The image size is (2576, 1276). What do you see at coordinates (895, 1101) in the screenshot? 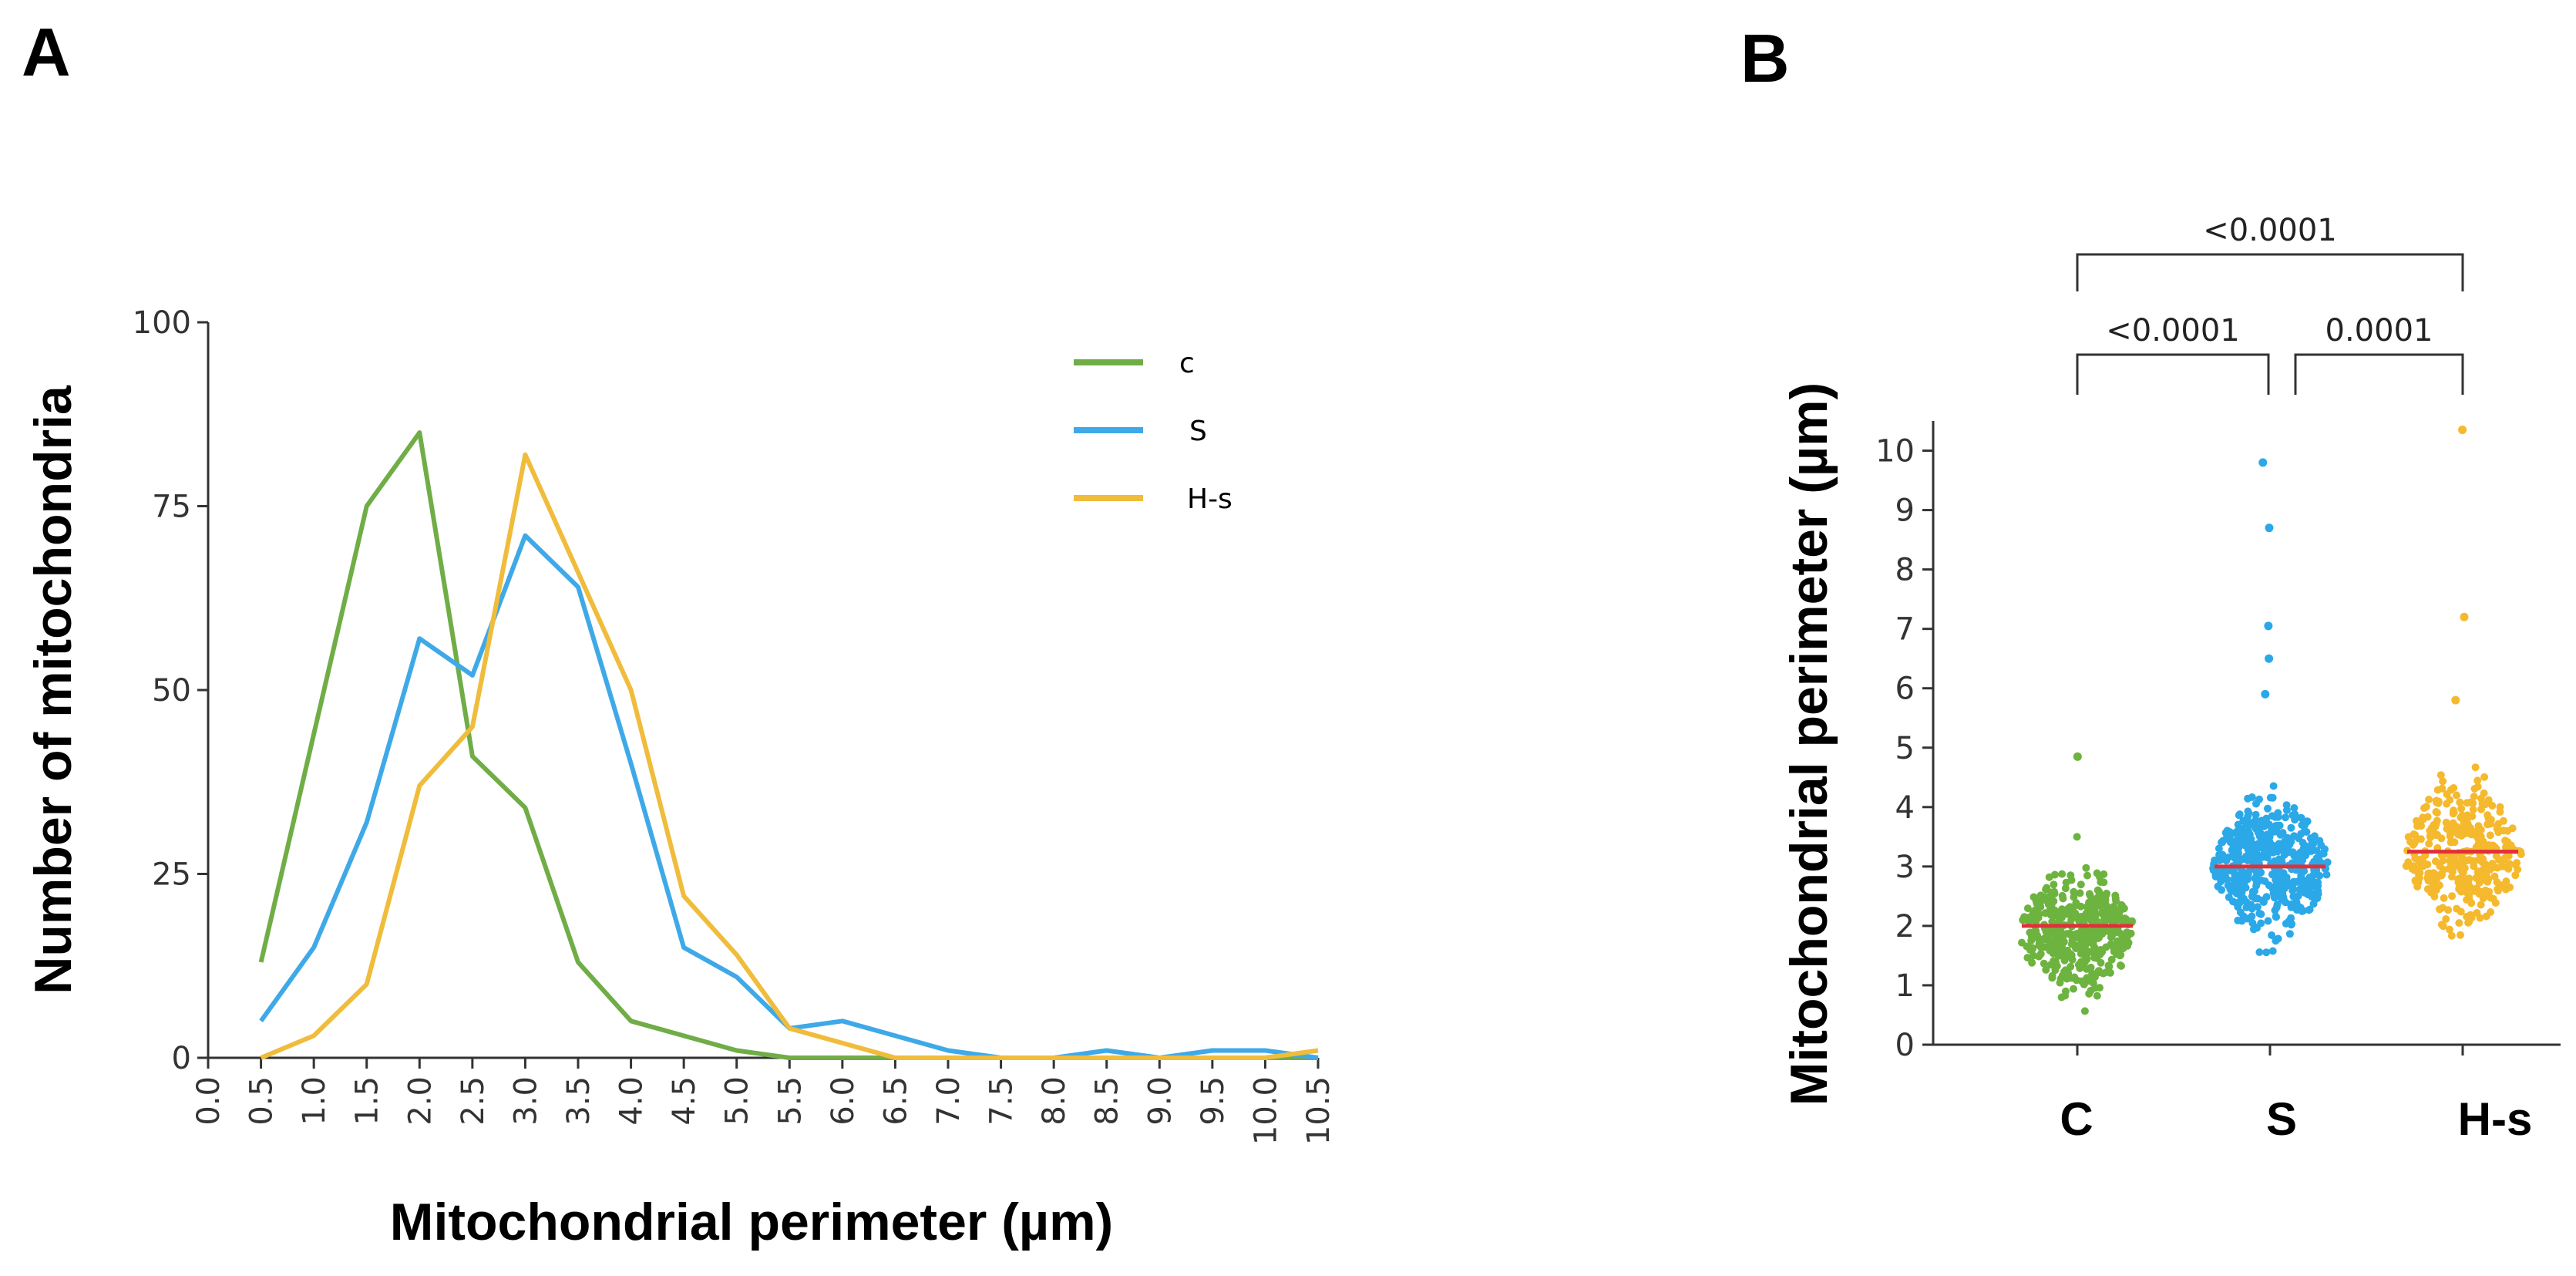
I see `a-x-tick-label: 6.5` at bounding box center [895, 1101].